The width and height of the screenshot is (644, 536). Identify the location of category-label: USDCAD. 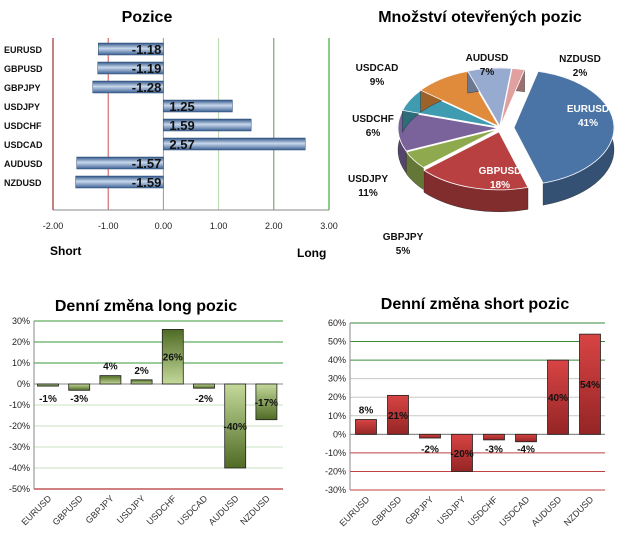
(23, 145).